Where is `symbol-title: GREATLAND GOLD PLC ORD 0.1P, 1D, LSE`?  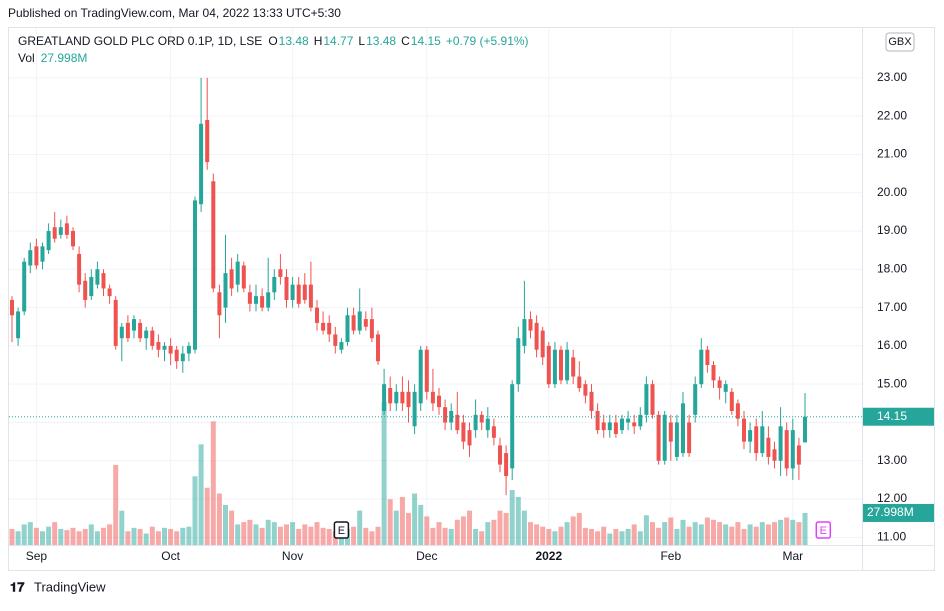
symbol-title: GREATLAND GOLD PLC ORD 0.1P, 1D, LSE is located at coordinates (140, 41).